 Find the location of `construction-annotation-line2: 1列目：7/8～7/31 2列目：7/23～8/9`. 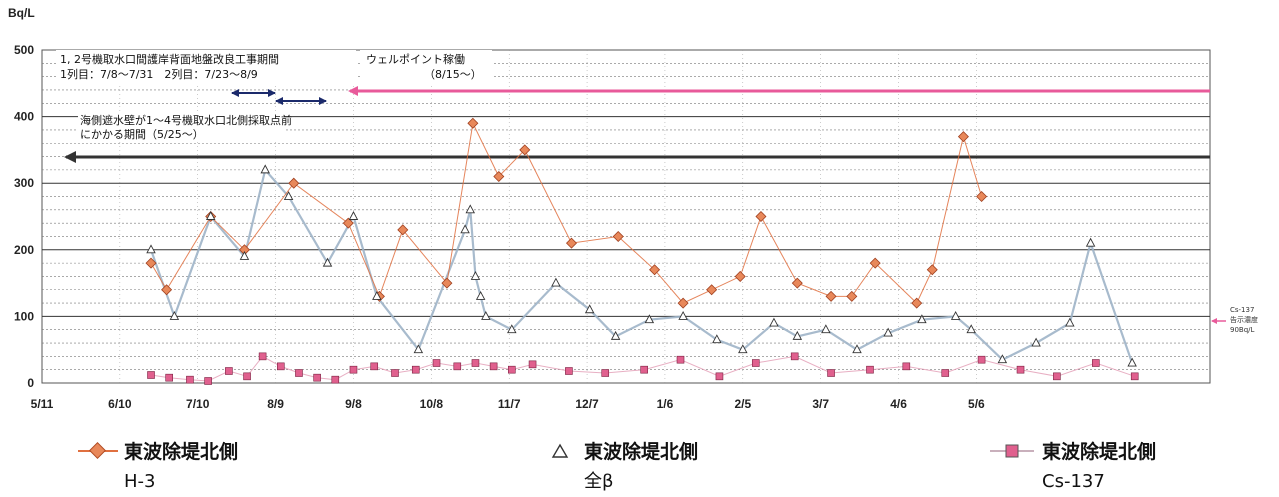

construction-annotation-line2: 1列目：7/8～7/31 2列目：7/23～8/9 is located at coordinates (159, 74).